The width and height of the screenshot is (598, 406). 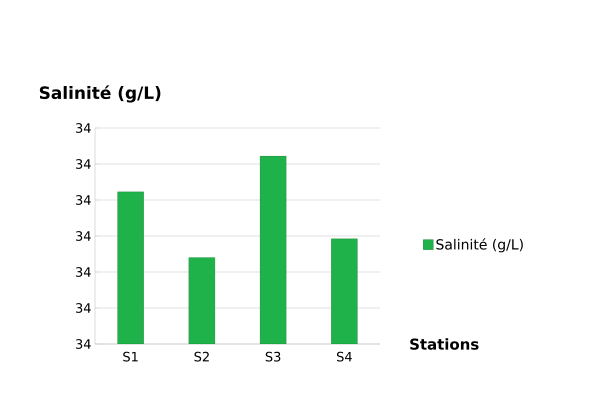 What do you see at coordinates (344, 357) in the screenshot?
I see `x-tick-label: S4` at bounding box center [344, 357].